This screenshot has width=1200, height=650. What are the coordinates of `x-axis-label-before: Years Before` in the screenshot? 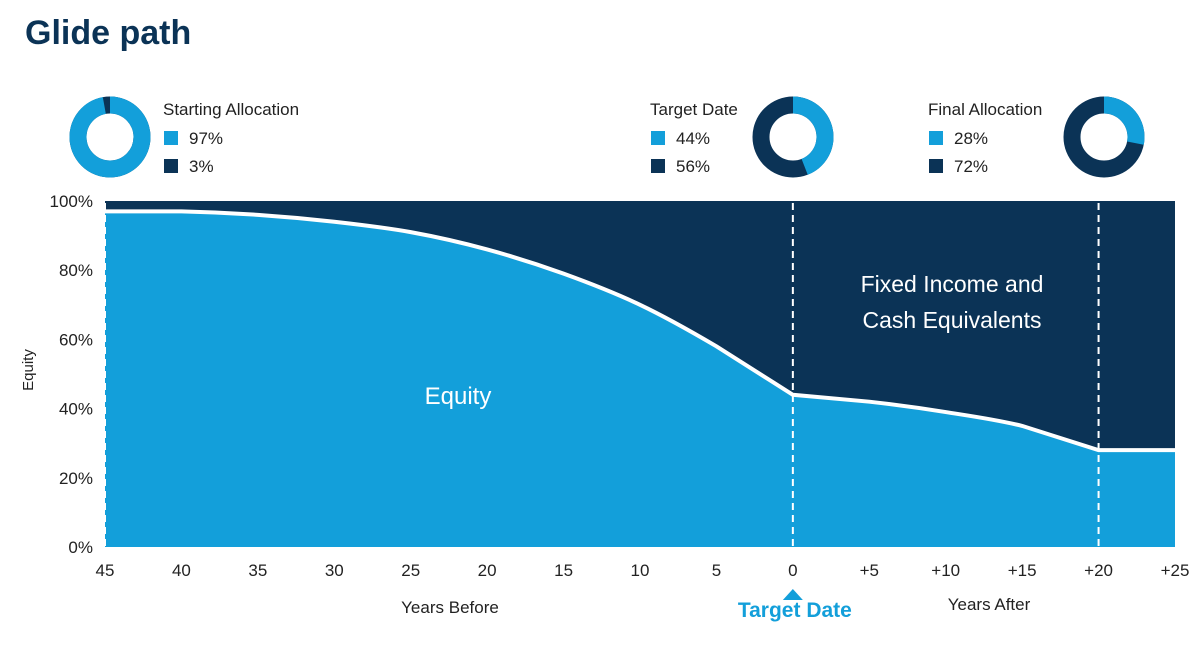 It's located at (450, 607).